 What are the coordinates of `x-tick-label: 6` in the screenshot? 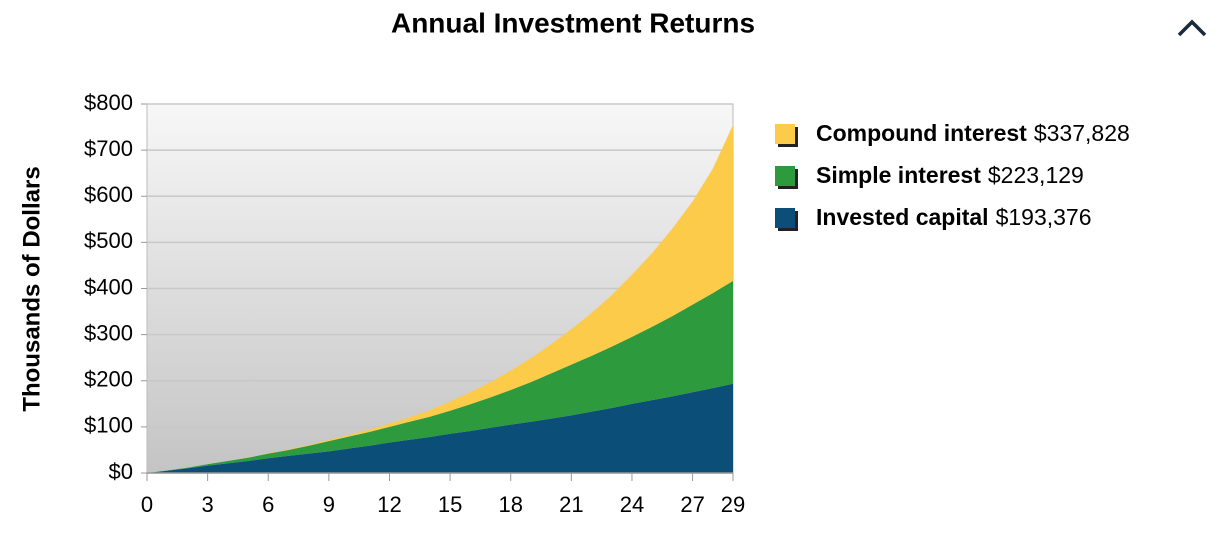 It's located at (268, 504).